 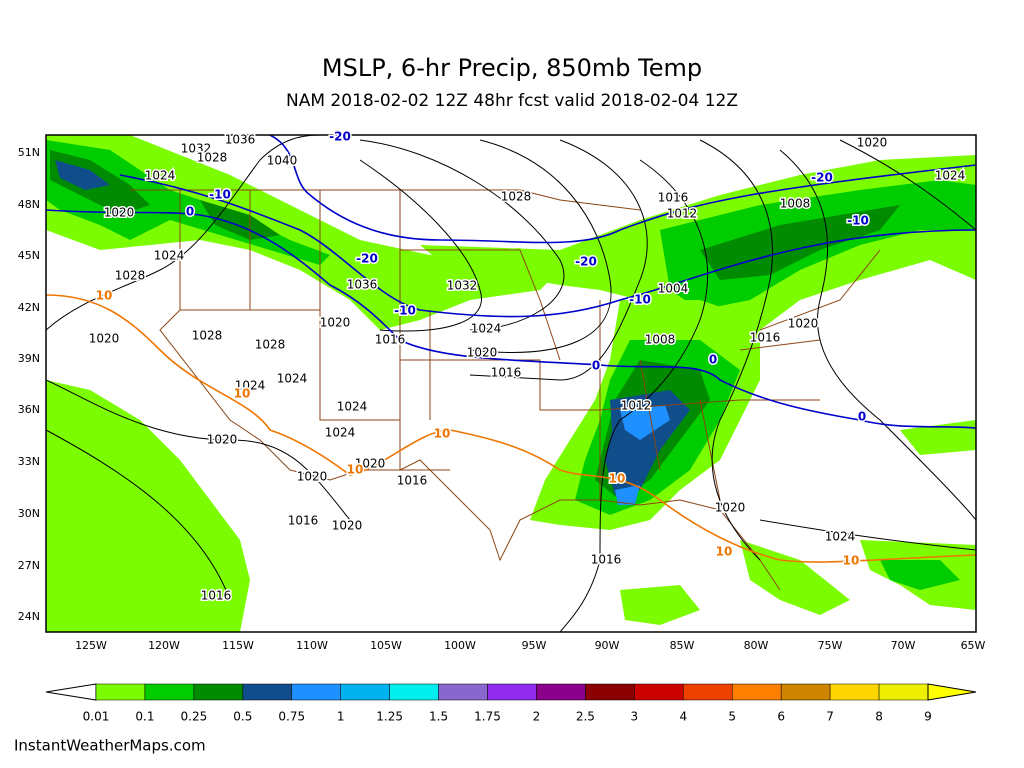 I want to click on lon-label: 110W, so click(x=312, y=645).